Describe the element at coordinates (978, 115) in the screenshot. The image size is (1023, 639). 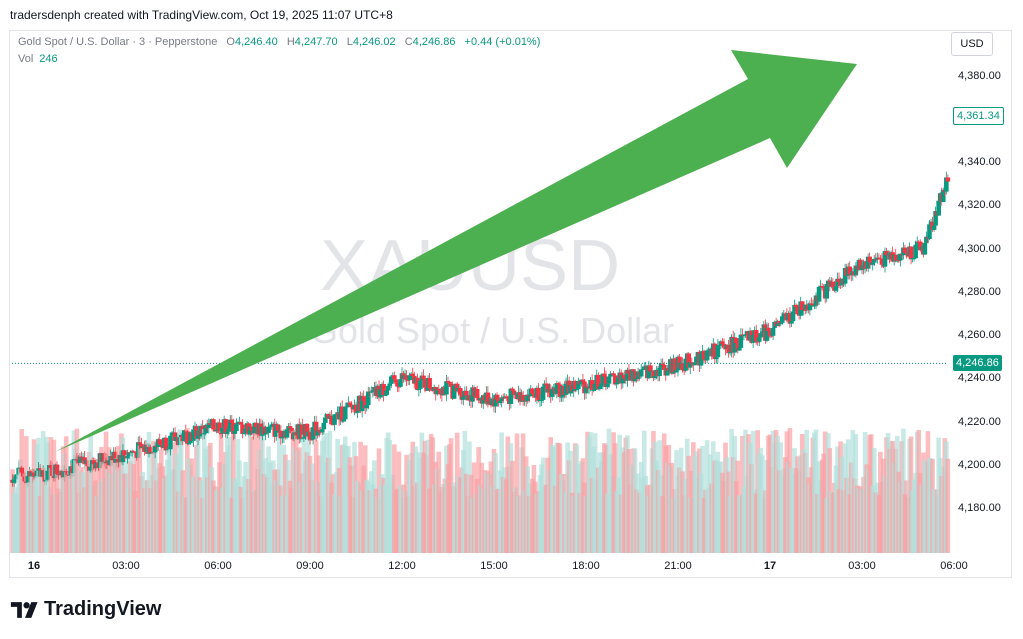
I see `last-price-label: 4,361.34` at that location.